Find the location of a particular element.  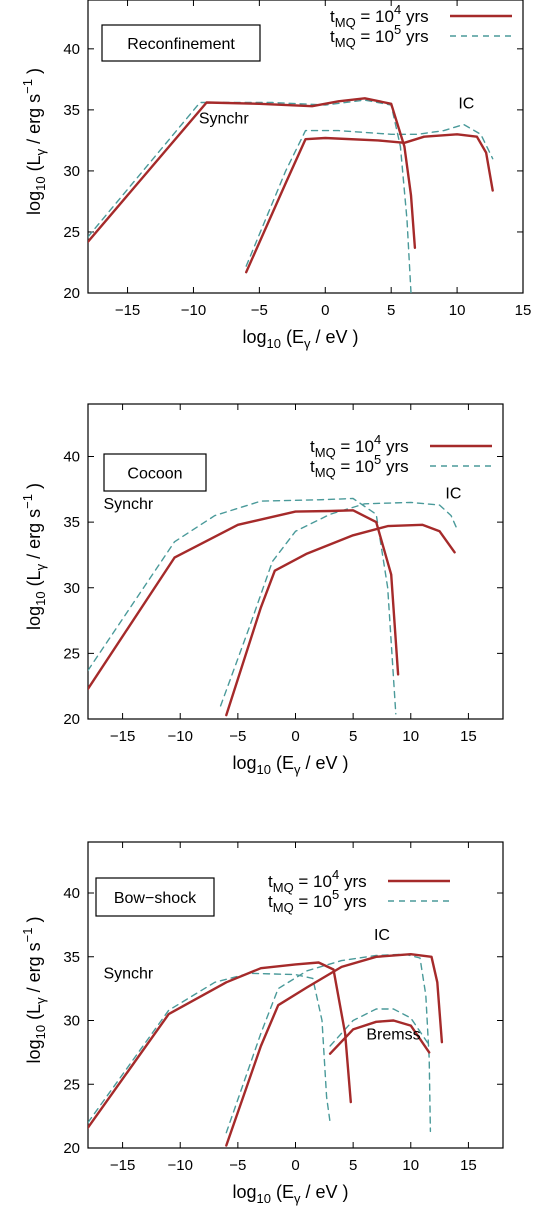

annotation-bremss: Bremss is located at coordinates (393, 1035).